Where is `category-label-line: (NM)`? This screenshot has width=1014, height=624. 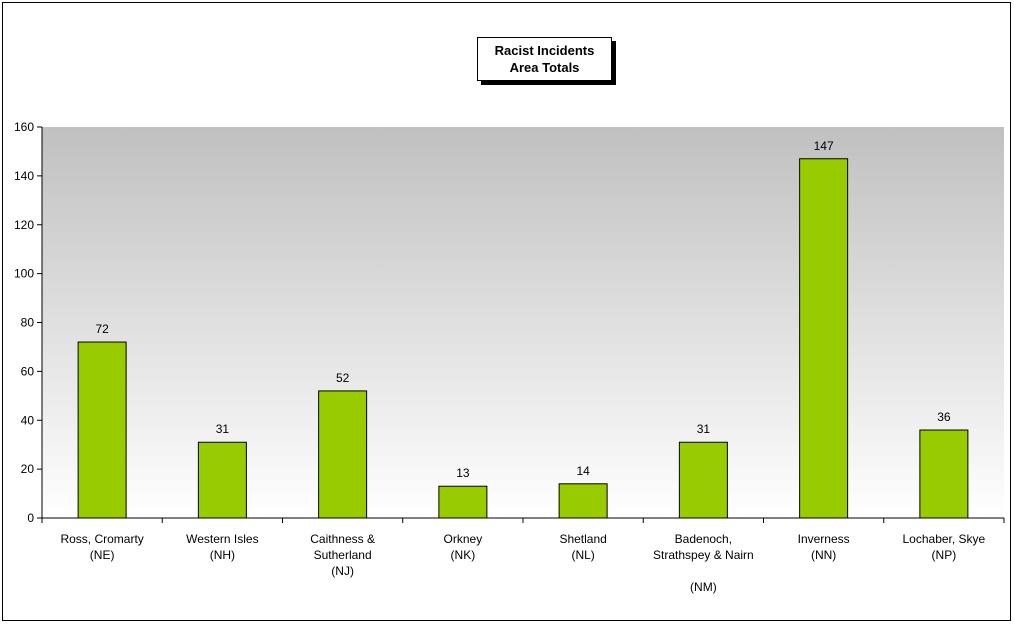 category-label-line: (NM) is located at coordinates (703, 587).